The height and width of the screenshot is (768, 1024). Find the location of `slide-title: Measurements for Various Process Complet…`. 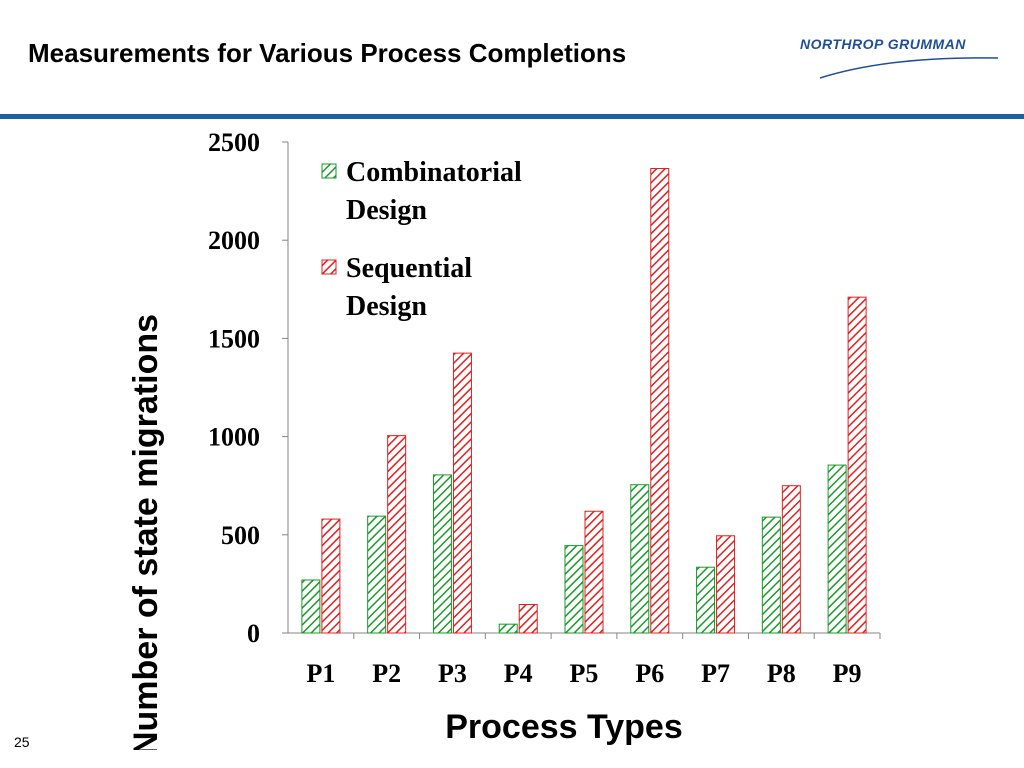

slide-title: Measurements for Various Process Complet… is located at coordinates (327, 53).